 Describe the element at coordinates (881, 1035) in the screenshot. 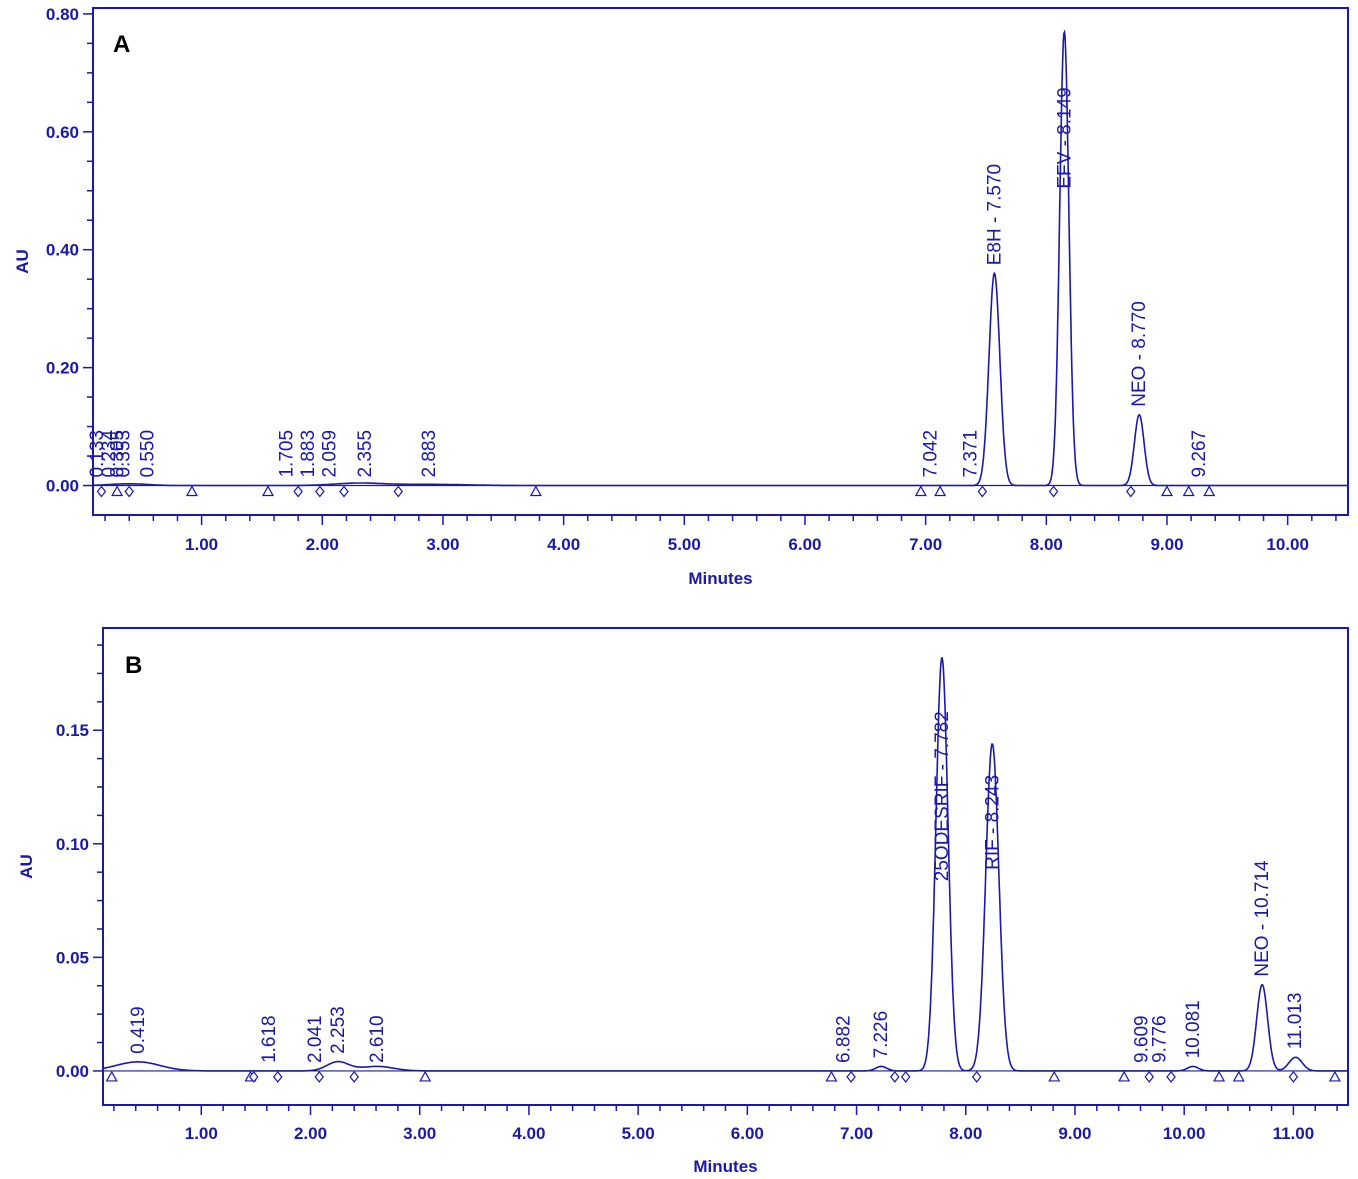

I see `peak-label: 7.226` at that location.